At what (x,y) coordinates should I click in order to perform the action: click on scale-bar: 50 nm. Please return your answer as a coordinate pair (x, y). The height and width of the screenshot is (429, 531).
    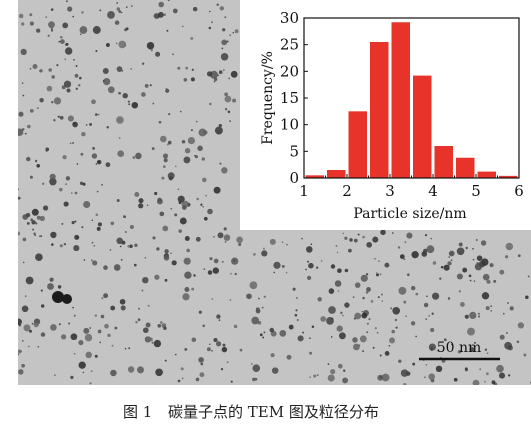
    Looking at the image, I should click on (459, 350).